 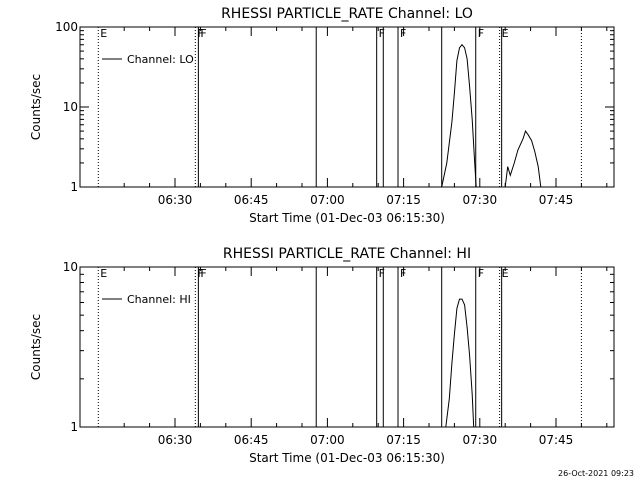 What do you see at coordinates (347, 254) in the screenshot?
I see `chart-title: RHESSI PARTICLE_RATE Channel: HI` at bounding box center [347, 254].